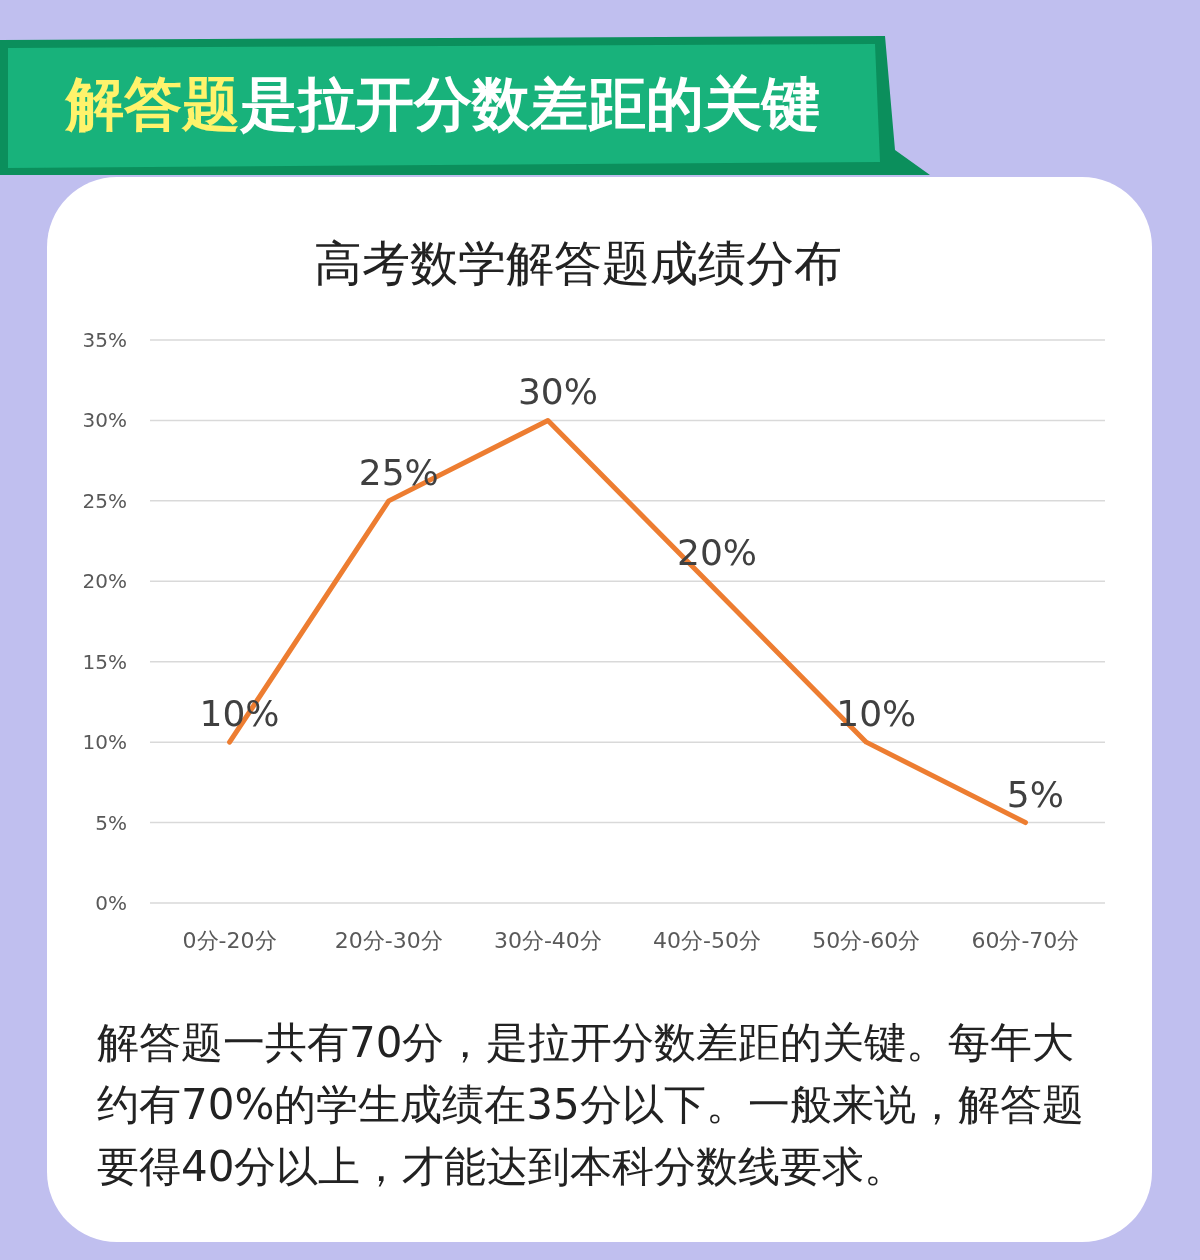 This screenshot has width=1200, height=1260. Describe the element at coordinates (876, 714) in the screenshot. I see `data-label: 10%` at that location.